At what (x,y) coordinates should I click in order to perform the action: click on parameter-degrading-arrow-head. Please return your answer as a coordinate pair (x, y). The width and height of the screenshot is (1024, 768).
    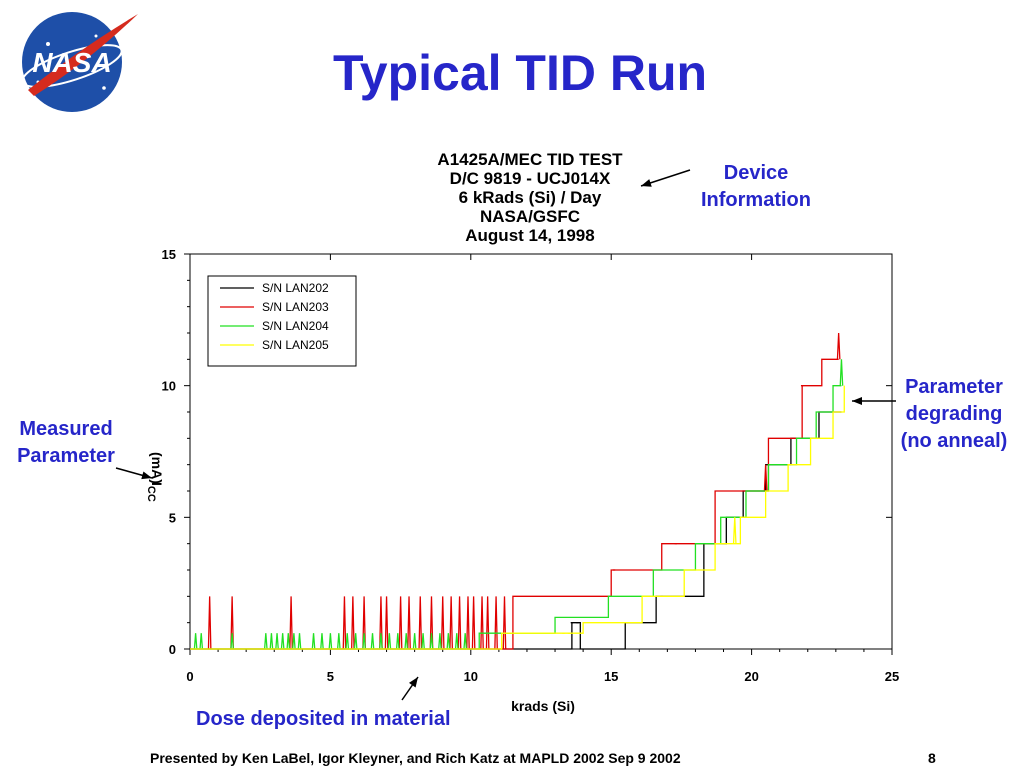
    Looking at the image, I should click on (857, 401).